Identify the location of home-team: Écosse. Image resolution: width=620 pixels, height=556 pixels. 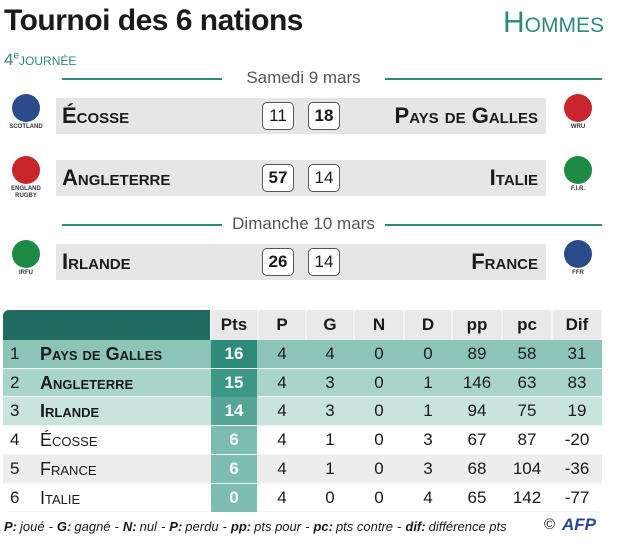
(96, 115).